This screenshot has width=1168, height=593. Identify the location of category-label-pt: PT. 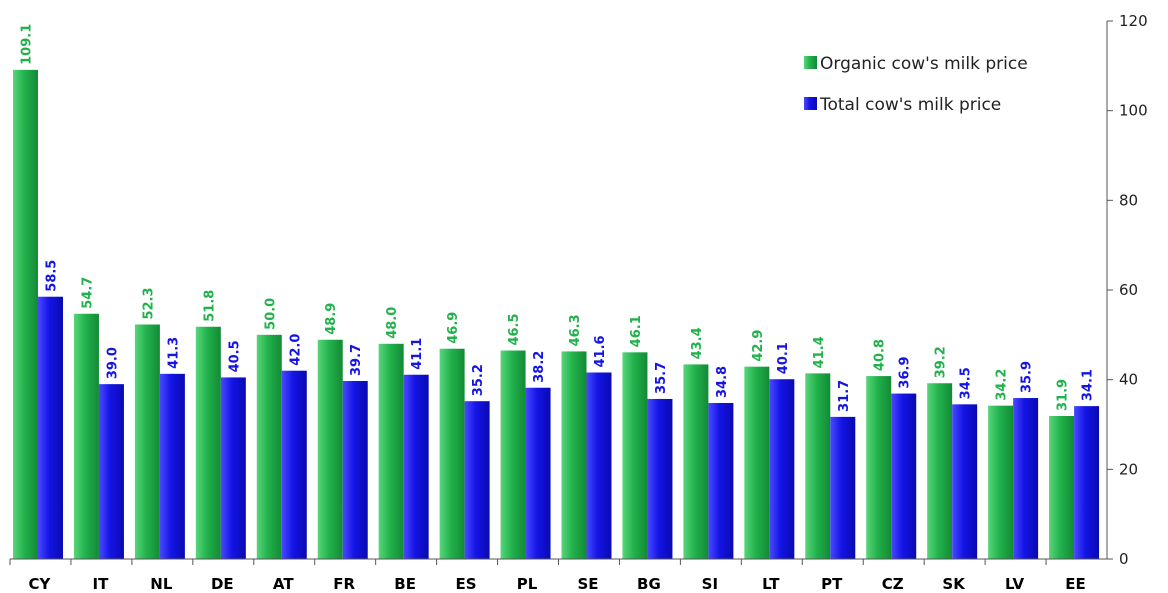
(832, 584).